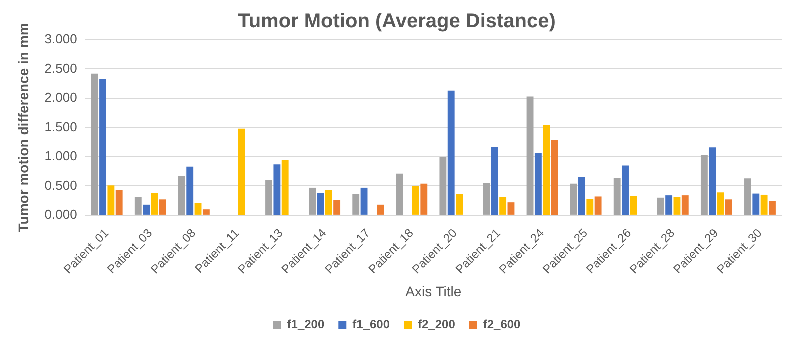  Describe the element at coordinates (437, 324) in the screenshot. I see `legend-label: f2_200` at that location.